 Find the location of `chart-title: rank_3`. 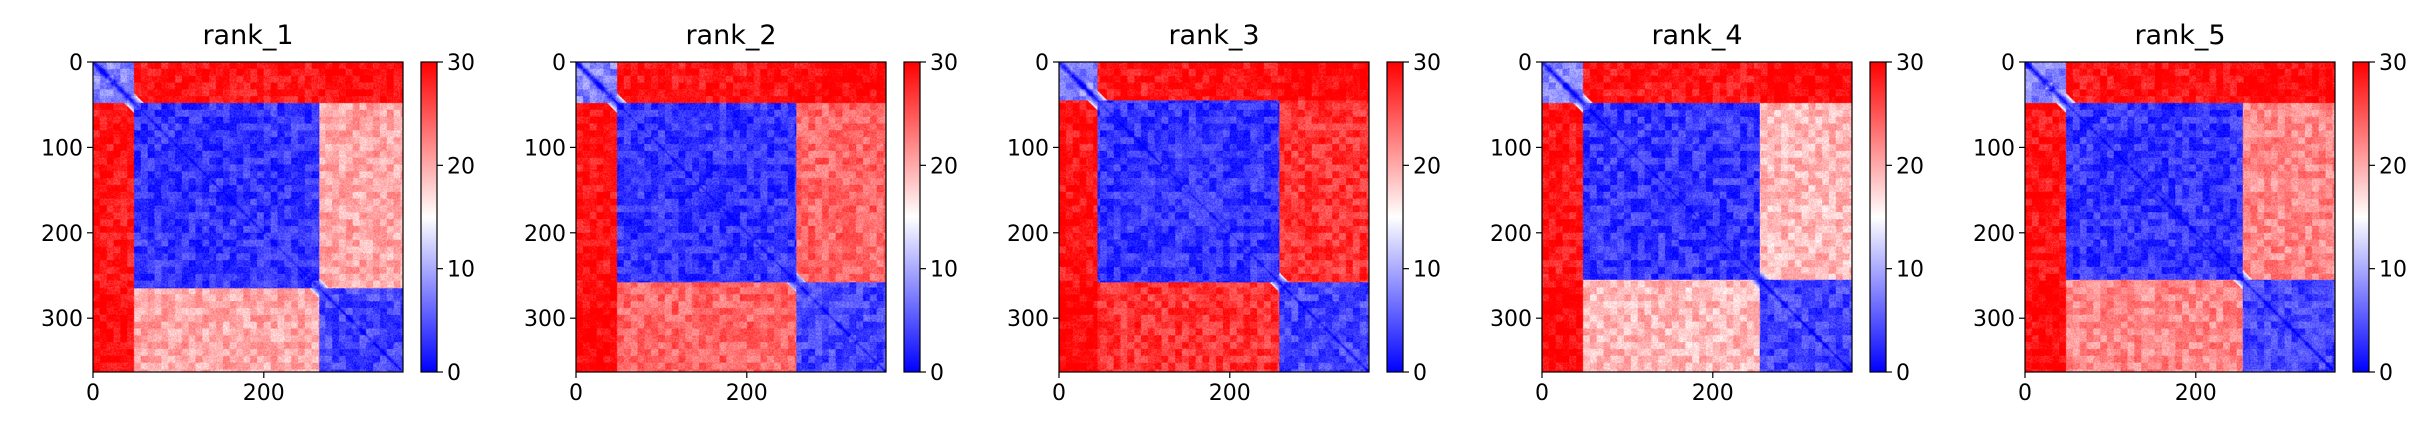

chart-title: rank_3 is located at coordinates (1213, 35).